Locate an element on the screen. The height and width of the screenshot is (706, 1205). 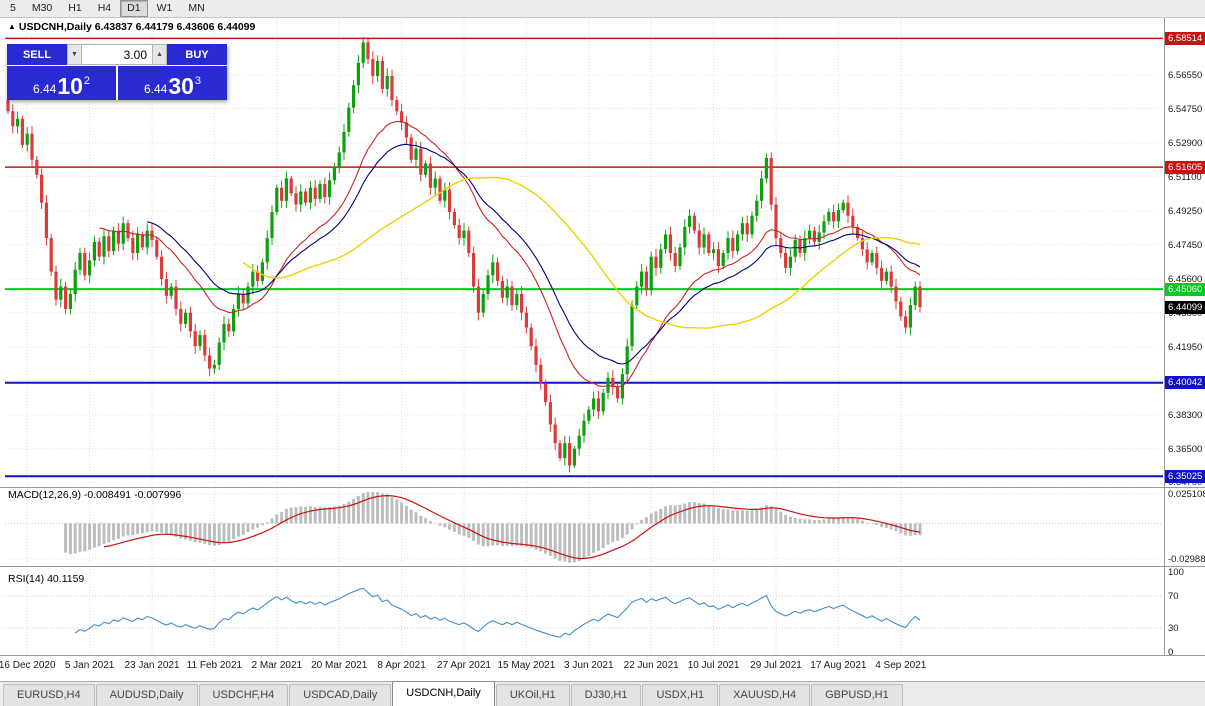
buy-price-box: 6.44 30 3 is located at coordinates (172, 83).